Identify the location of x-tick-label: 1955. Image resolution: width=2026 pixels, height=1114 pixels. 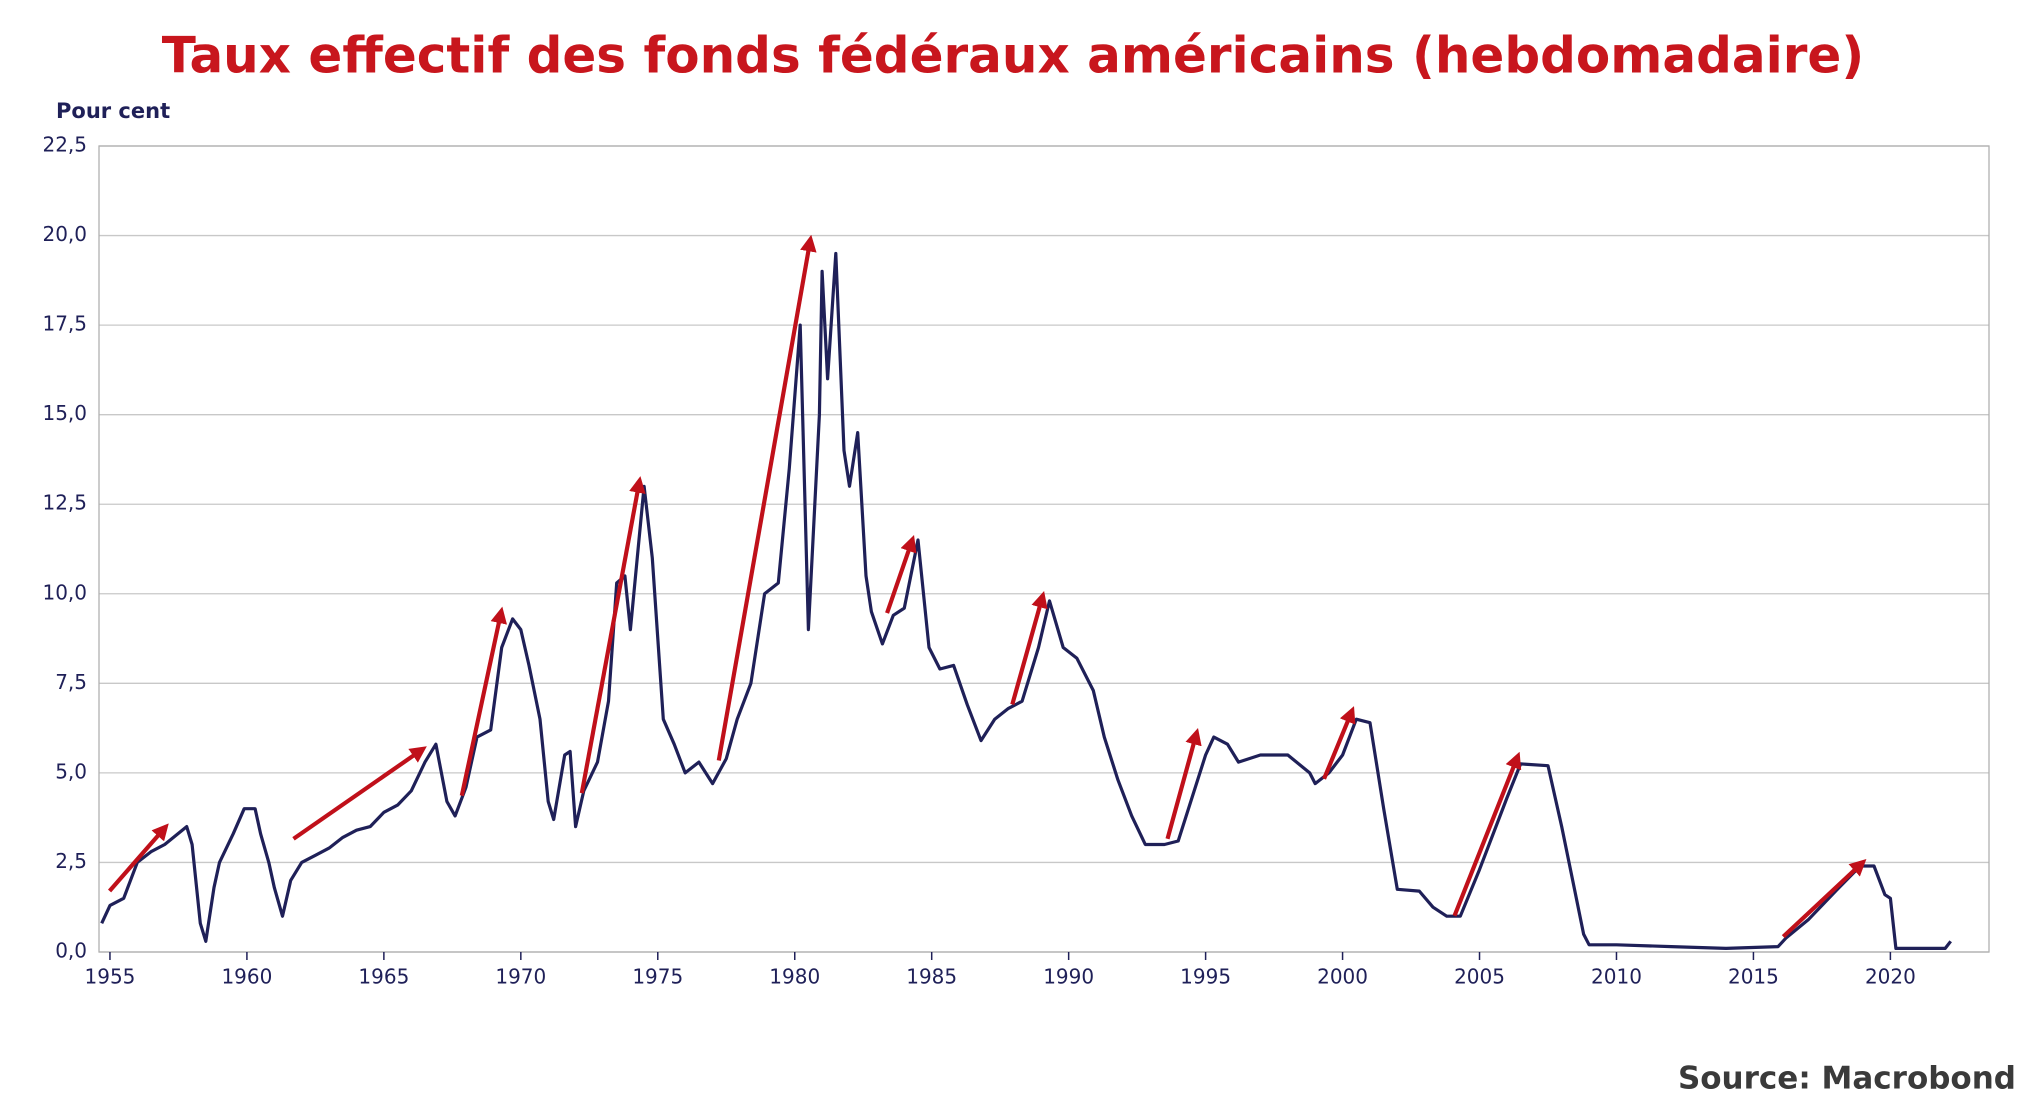
(110, 977).